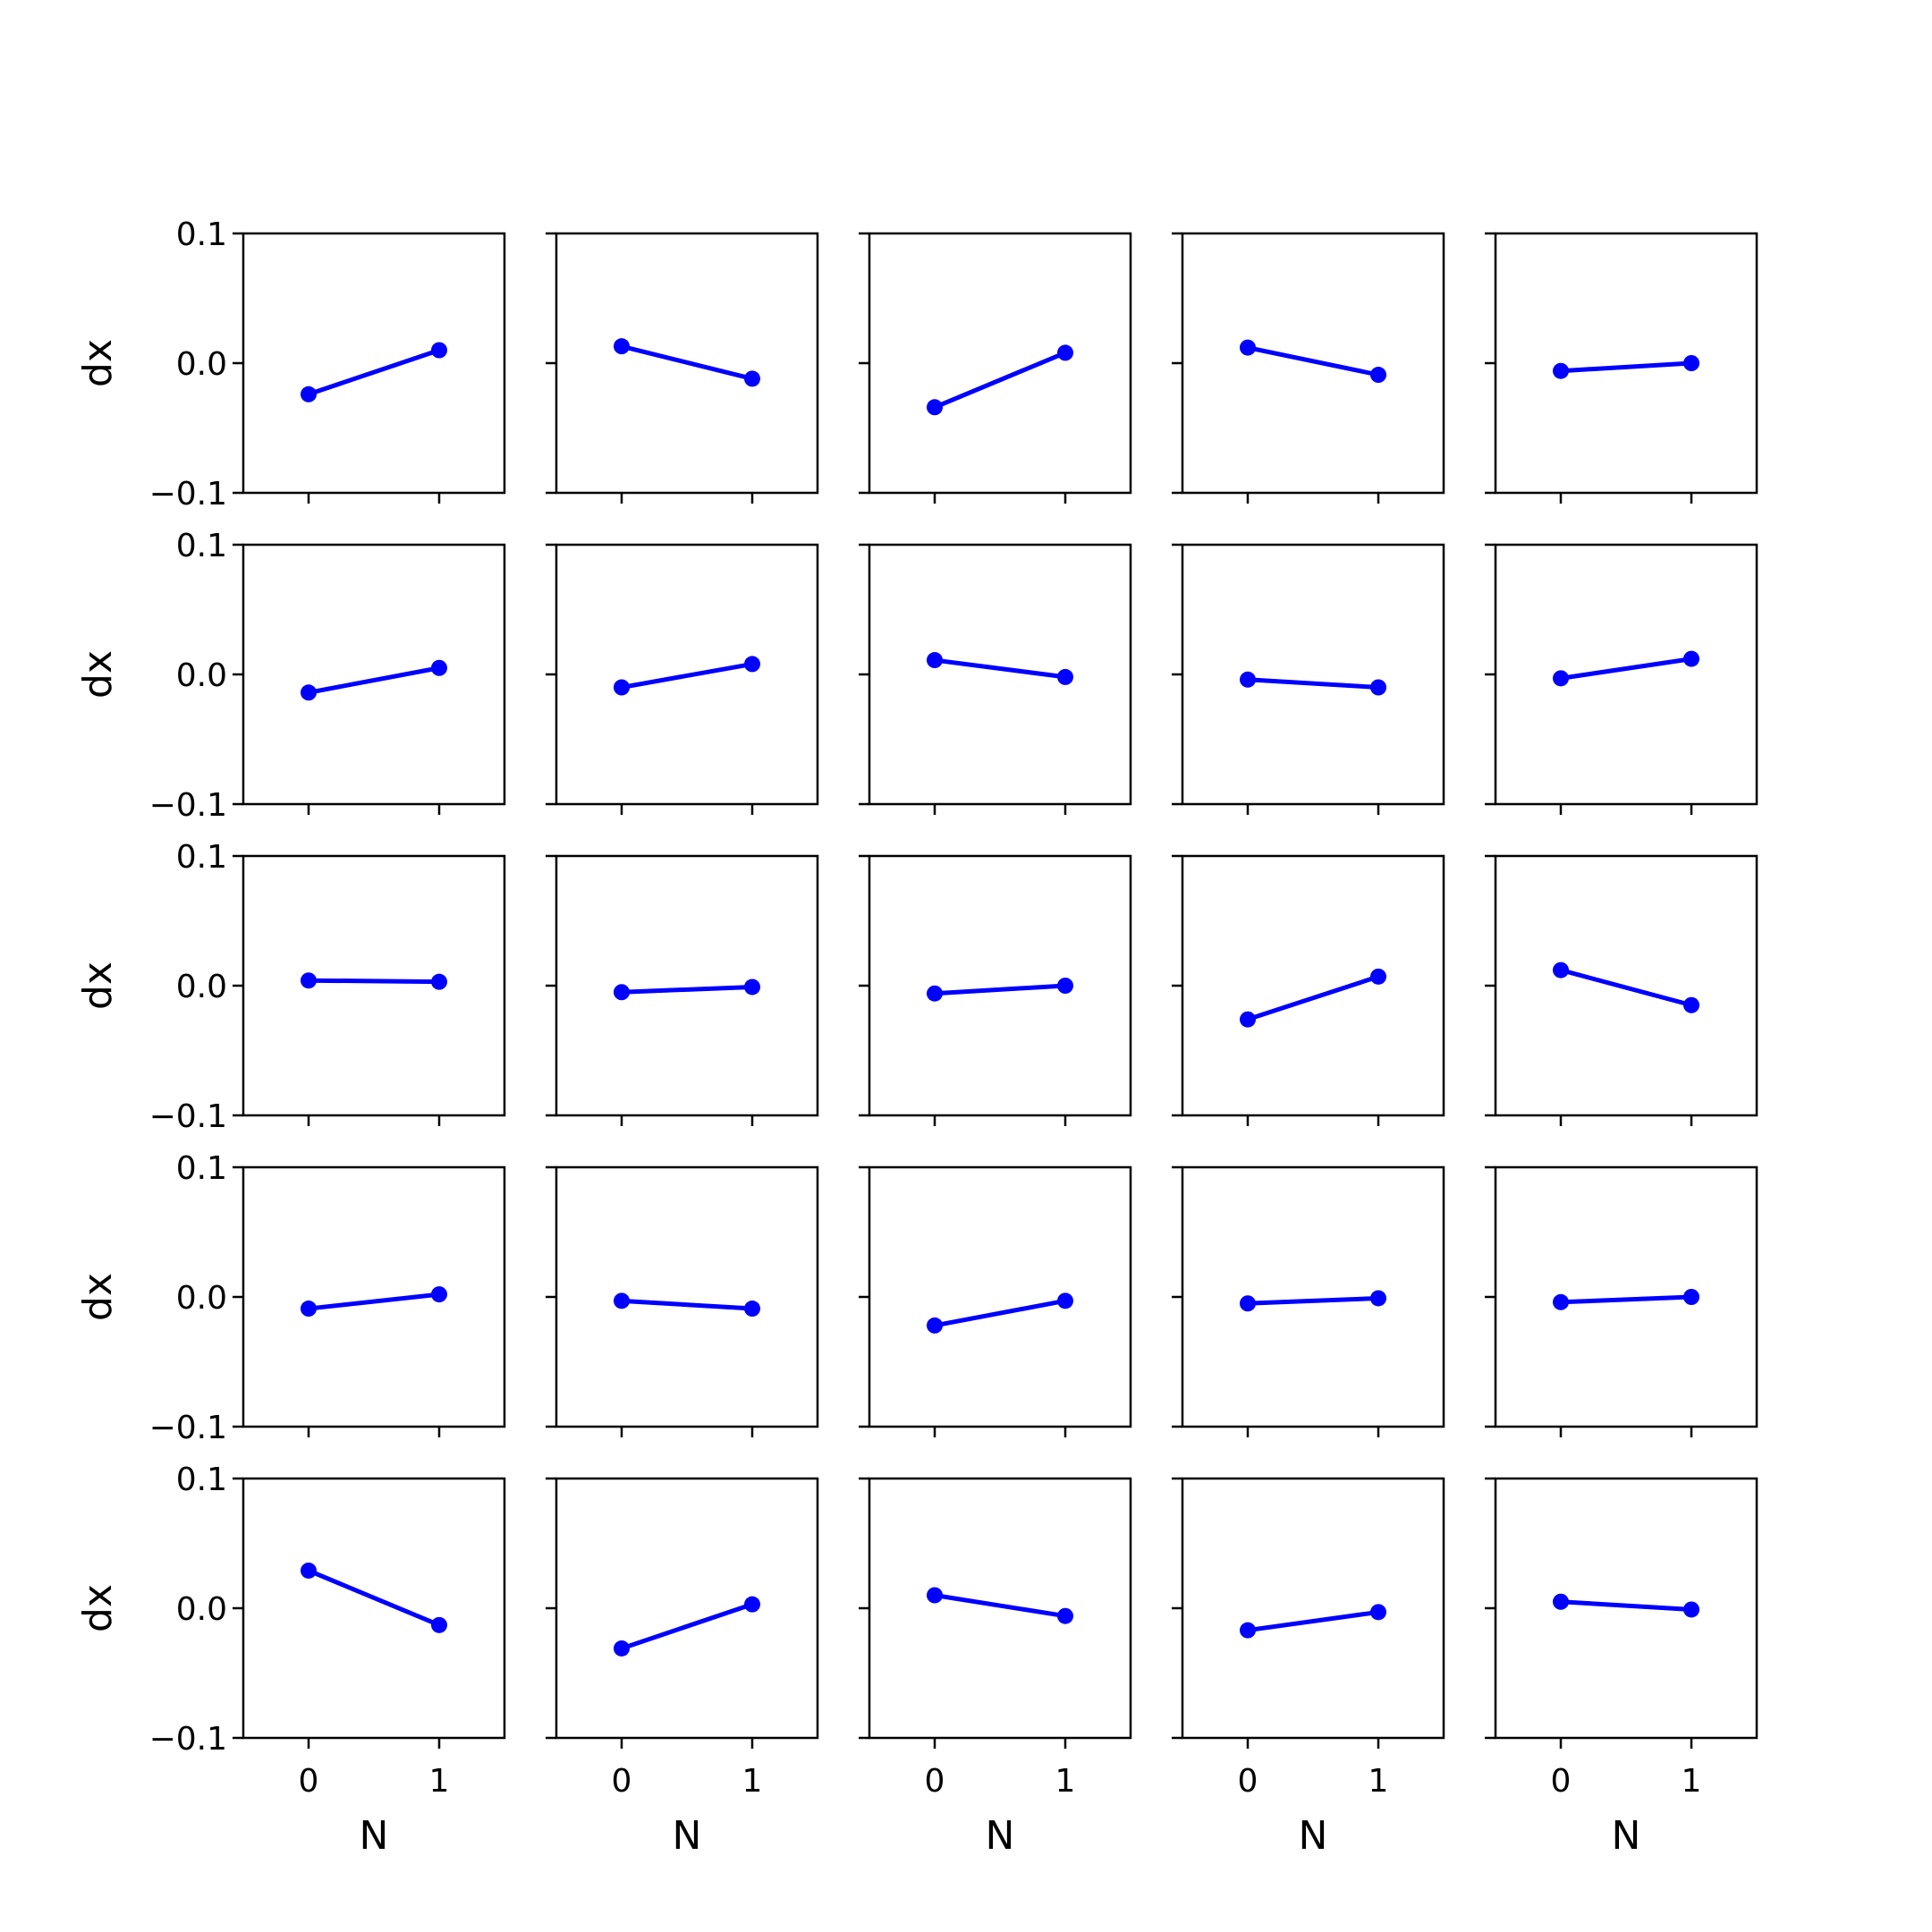  I want to click on subplot-r4-c4, so click(1308, 1301).